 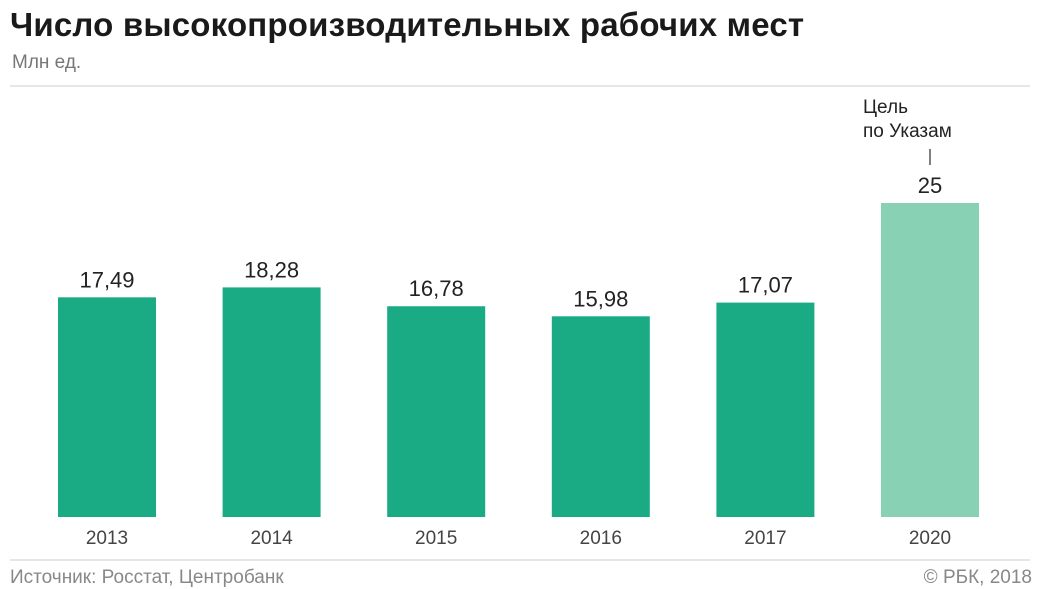 I want to click on x-tick-label-2014: 2014, so click(x=271, y=538).